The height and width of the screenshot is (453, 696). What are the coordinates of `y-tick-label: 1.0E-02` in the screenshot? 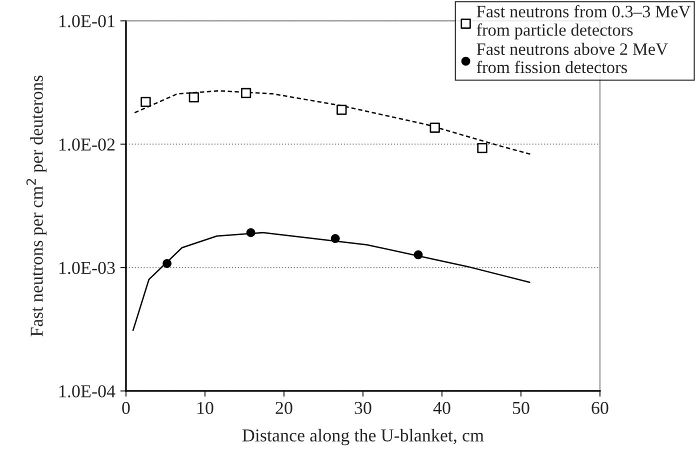 It's located at (87, 144).